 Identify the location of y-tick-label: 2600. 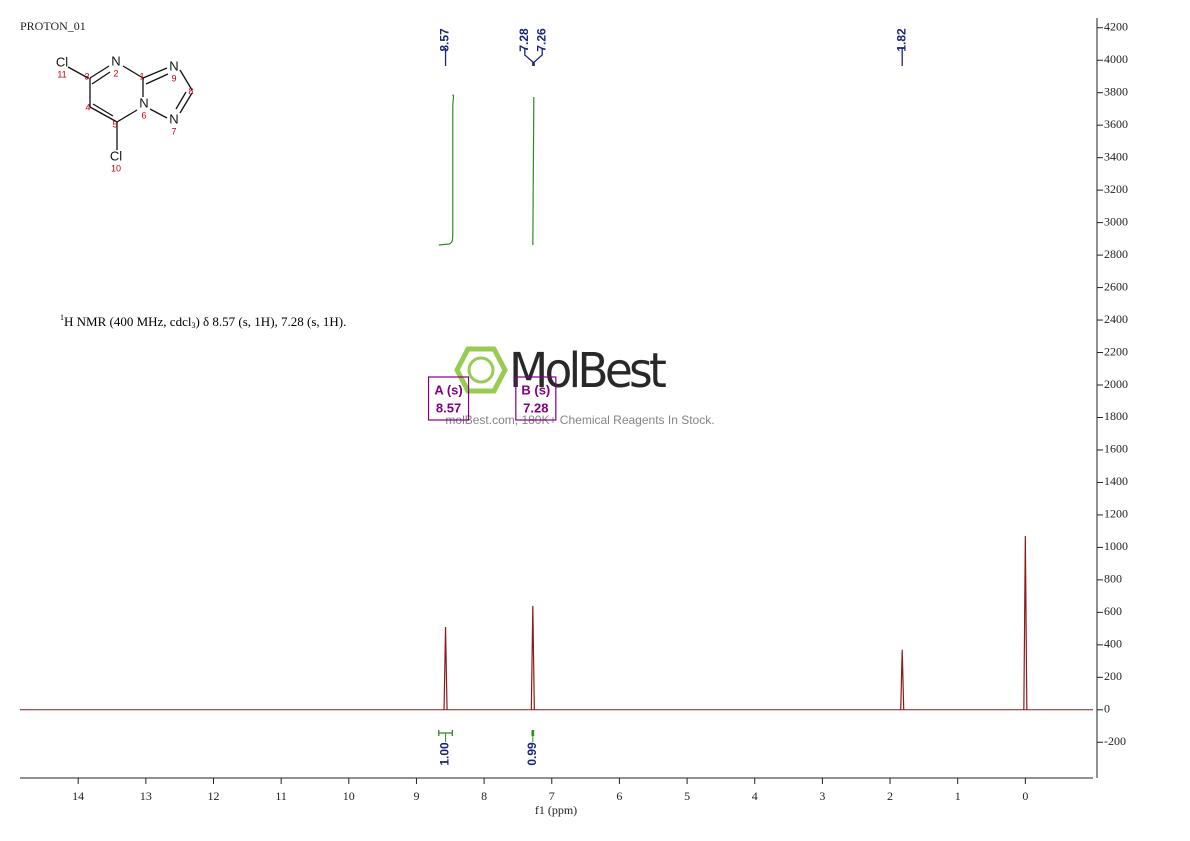
(1116, 286).